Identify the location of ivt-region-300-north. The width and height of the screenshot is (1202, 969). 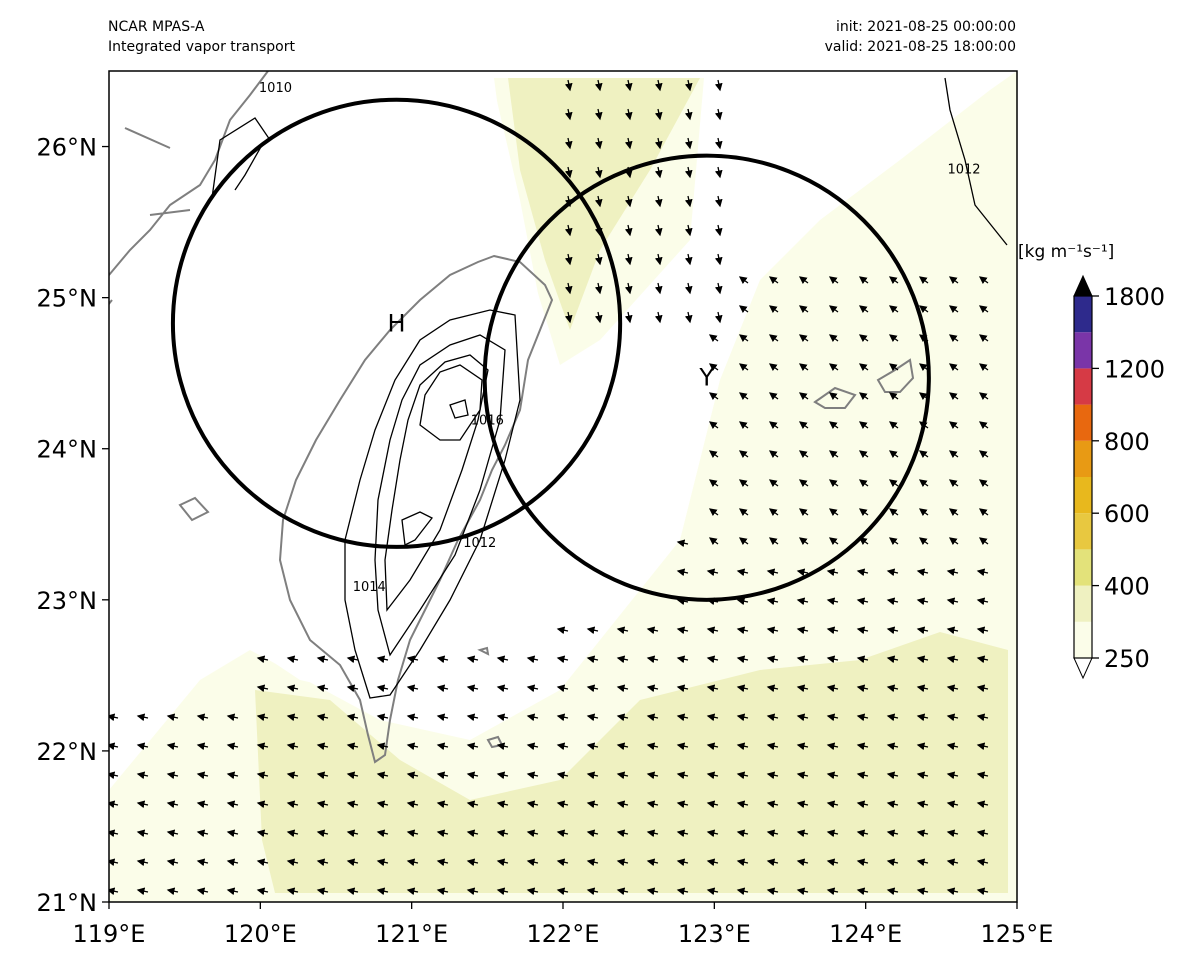
(604, 204).